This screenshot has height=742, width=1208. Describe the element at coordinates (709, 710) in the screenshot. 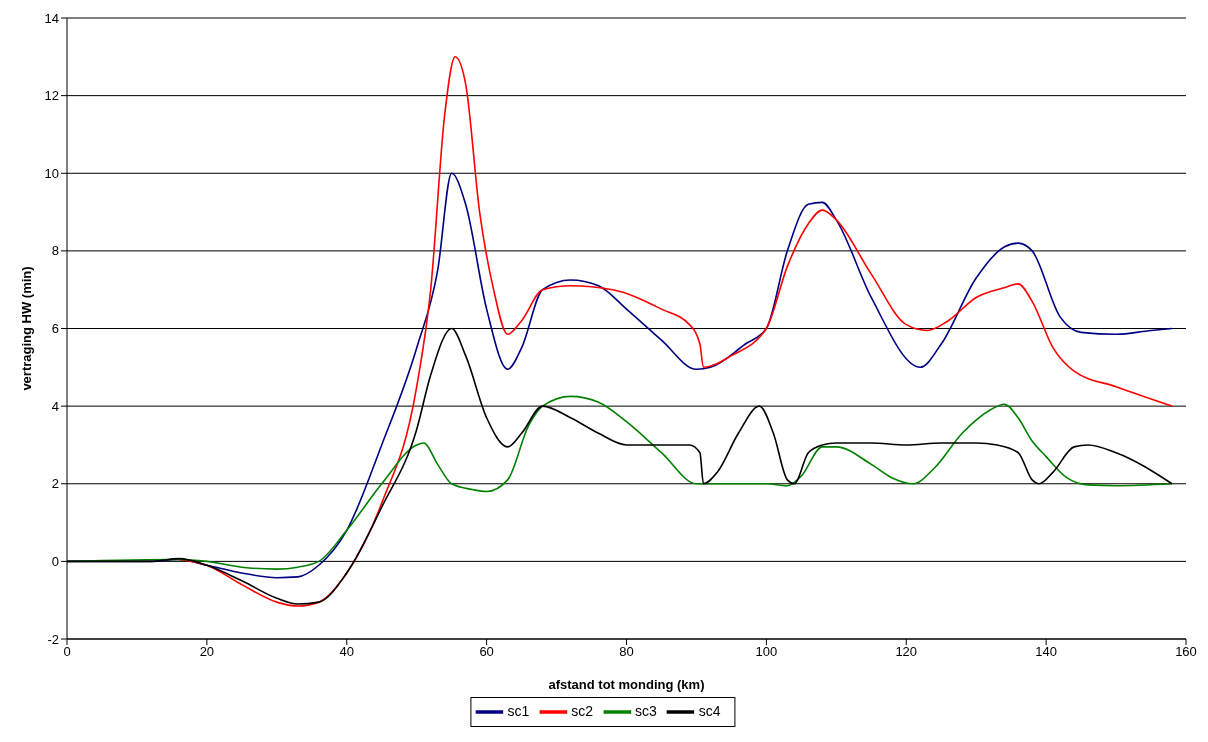

I see `legend-label: sc4` at that location.